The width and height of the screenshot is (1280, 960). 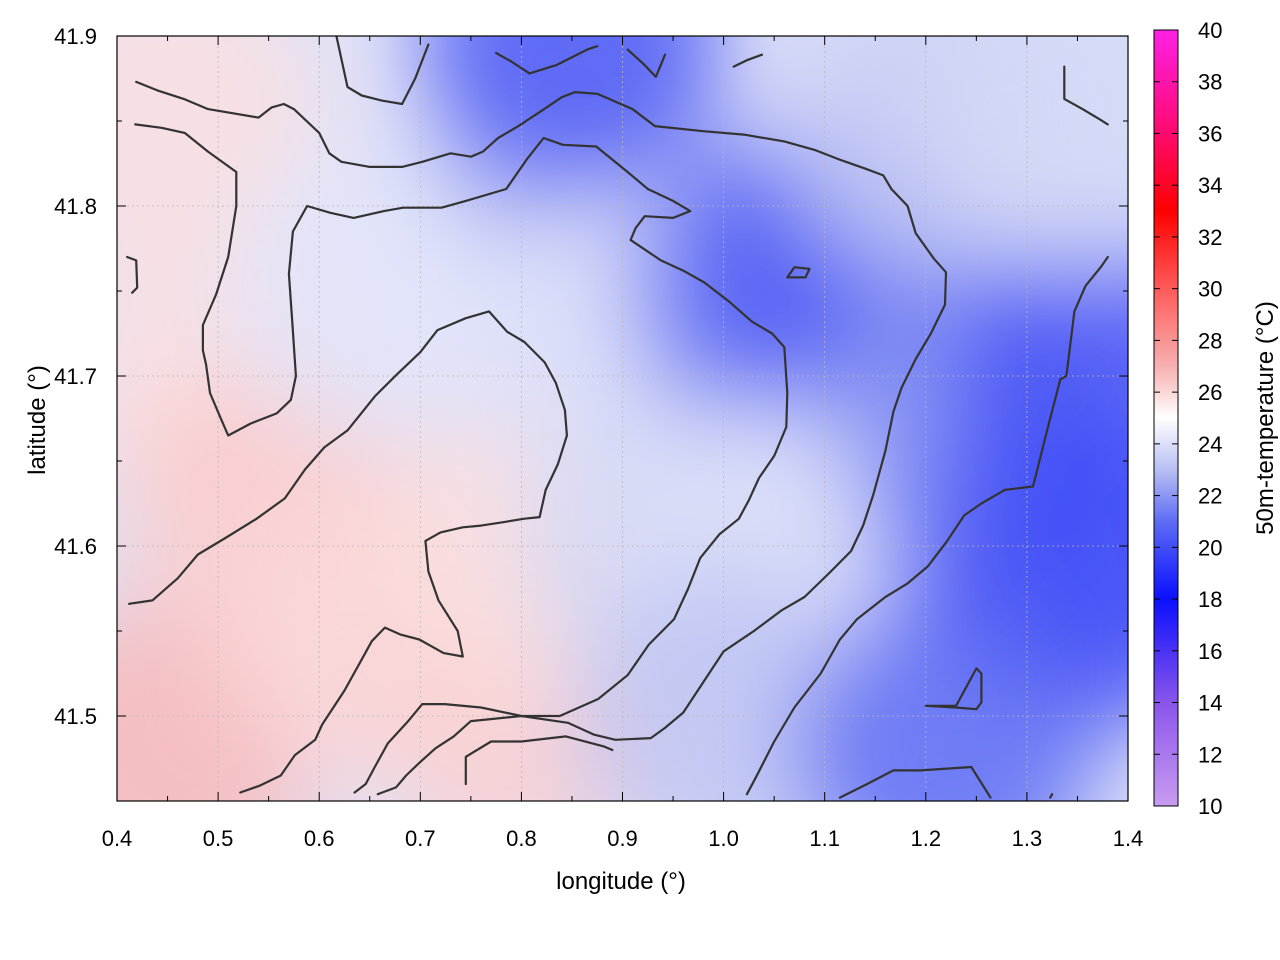 What do you see at coordinates (319, 838) in the screenshot?
I see `x-tick-label: 0.6` at bounding box center [319, 838].